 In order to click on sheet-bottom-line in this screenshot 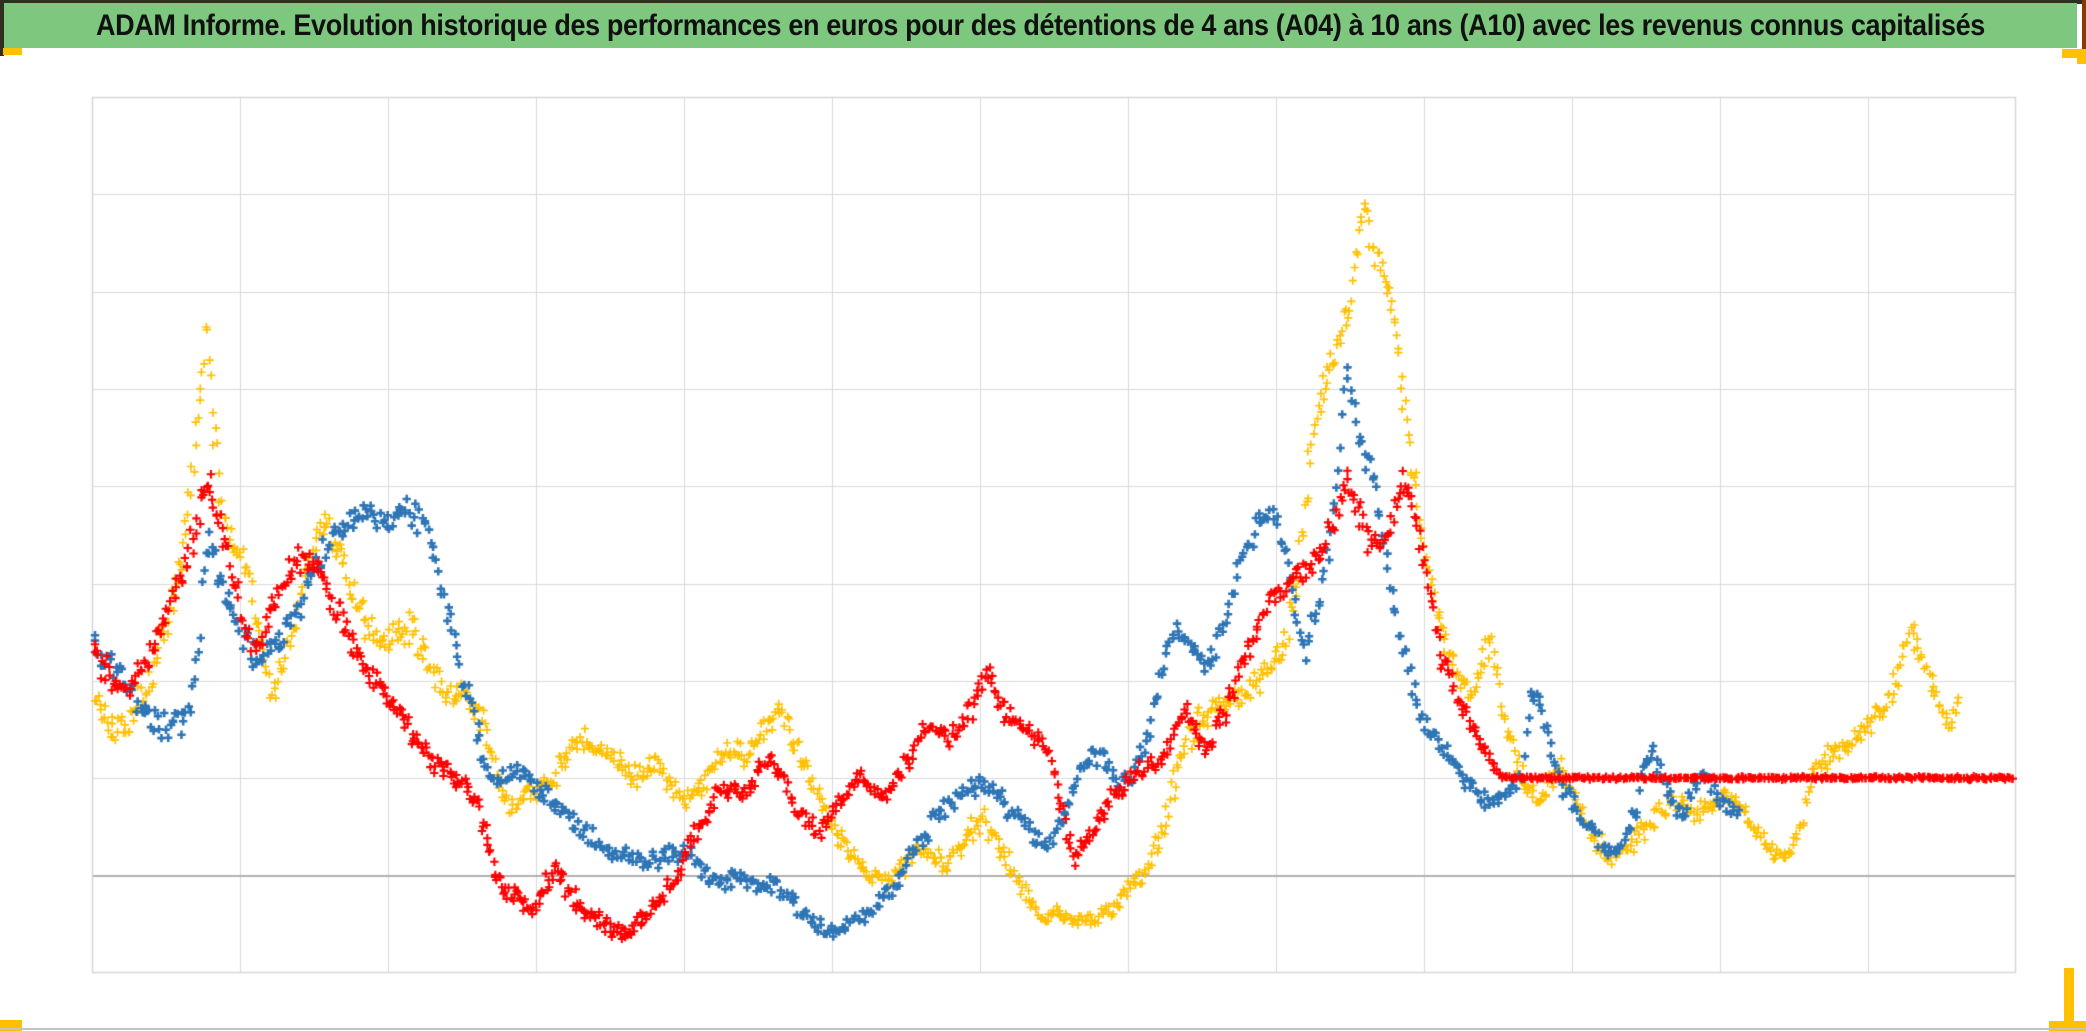, I will do `click(1043, 1029)`.